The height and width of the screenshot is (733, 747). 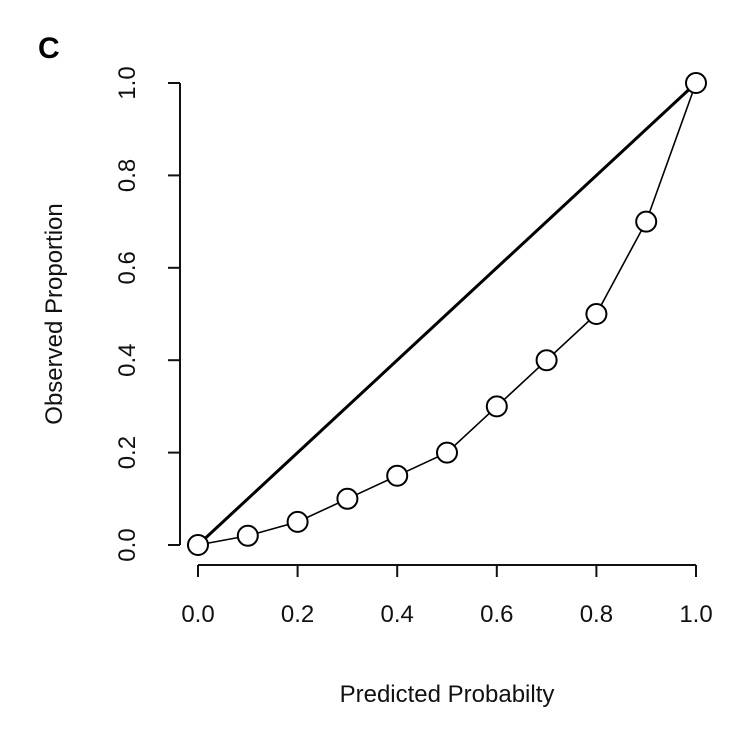 What do you see at coordinates (447, 596) in the screenshot?
I see `x-ticks: 0.0 0.2 0.4 0.6 0.8 1.0` at bounding box center [447, 596].